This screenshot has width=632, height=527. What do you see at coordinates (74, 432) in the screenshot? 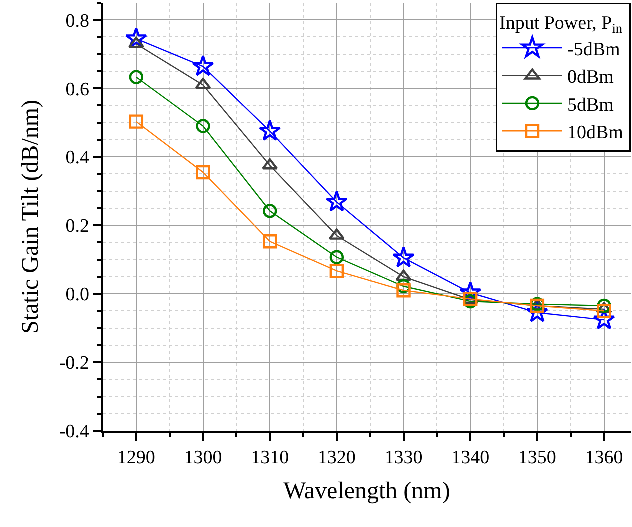
I see `y-tick-label: -0.4` at bounding box center [74, 432].